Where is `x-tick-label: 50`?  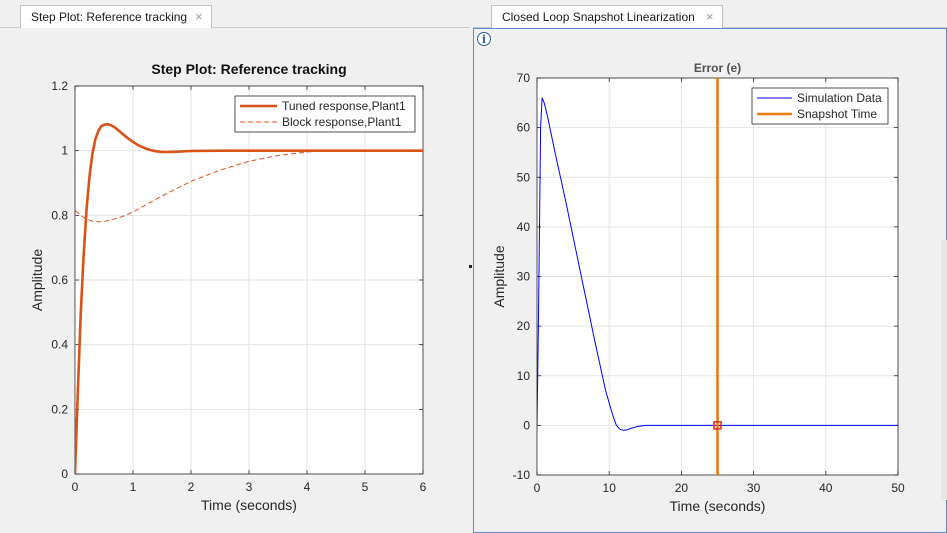 x-tick-label: 50 is located at coordinates (898, 488).